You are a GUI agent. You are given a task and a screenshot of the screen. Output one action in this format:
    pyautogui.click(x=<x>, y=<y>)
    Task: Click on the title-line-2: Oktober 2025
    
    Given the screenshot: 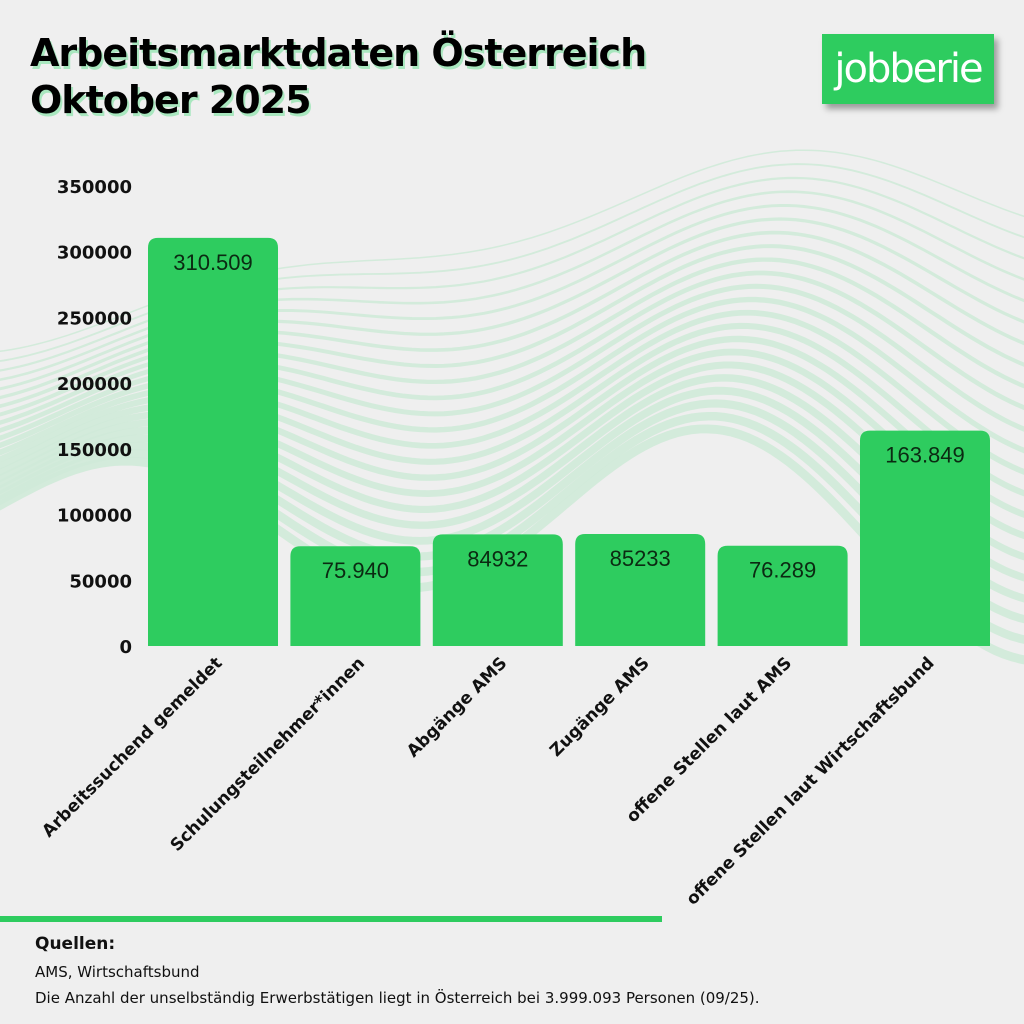 What is the action you would take?
    pyautogui.click(x=171, y=100)
    